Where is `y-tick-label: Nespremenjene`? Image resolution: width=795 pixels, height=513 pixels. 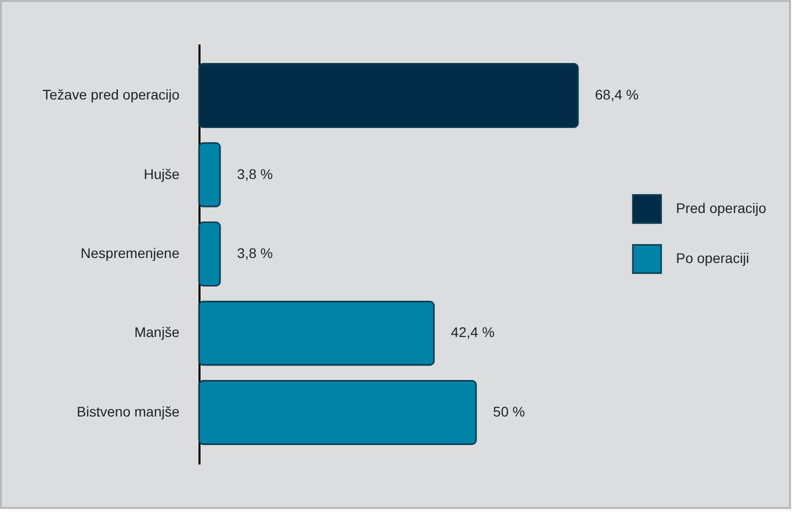
y-tick-label: Nespremenjene is located at coordinates (130, 253).